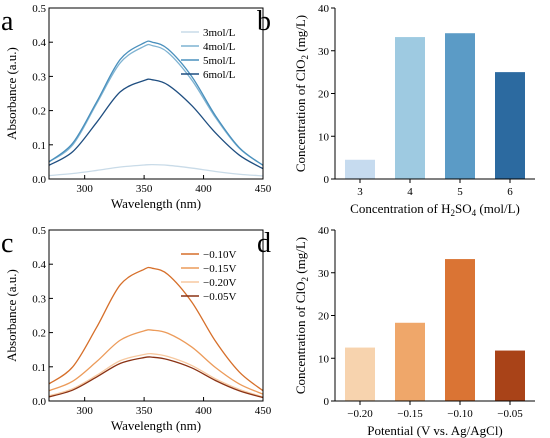 Image resolution: width=550 pixels, height=438 pixels. What do you see at coordinates (435, 430) in the screenshot?
I see `x-axis-label: Potential (V vs. Ag/AgCl)` at bounding box center [435, 430].